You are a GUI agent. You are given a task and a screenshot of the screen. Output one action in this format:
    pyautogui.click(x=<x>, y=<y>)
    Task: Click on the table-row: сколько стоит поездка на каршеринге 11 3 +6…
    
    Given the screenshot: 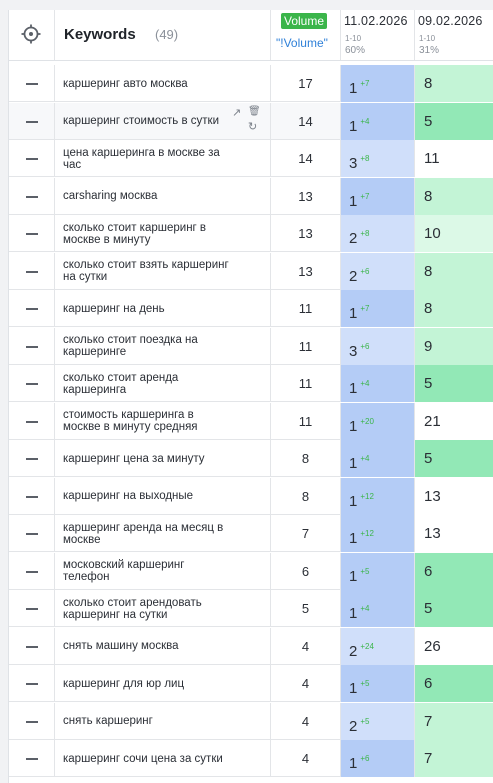 What is the action you would take?
    pyautogui.click(x=251, y=346)
    